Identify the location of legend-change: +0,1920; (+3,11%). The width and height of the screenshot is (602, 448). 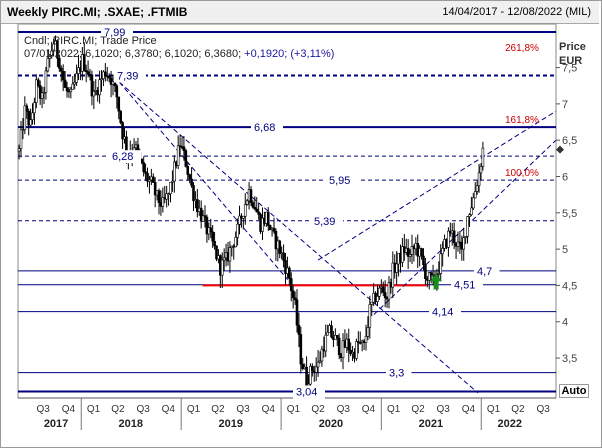
(289, 54).